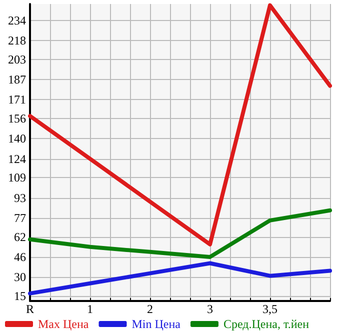  Describe the element at coordinates (90, 309) in the screenshot. I see `x-tick-label: 1` at that location.